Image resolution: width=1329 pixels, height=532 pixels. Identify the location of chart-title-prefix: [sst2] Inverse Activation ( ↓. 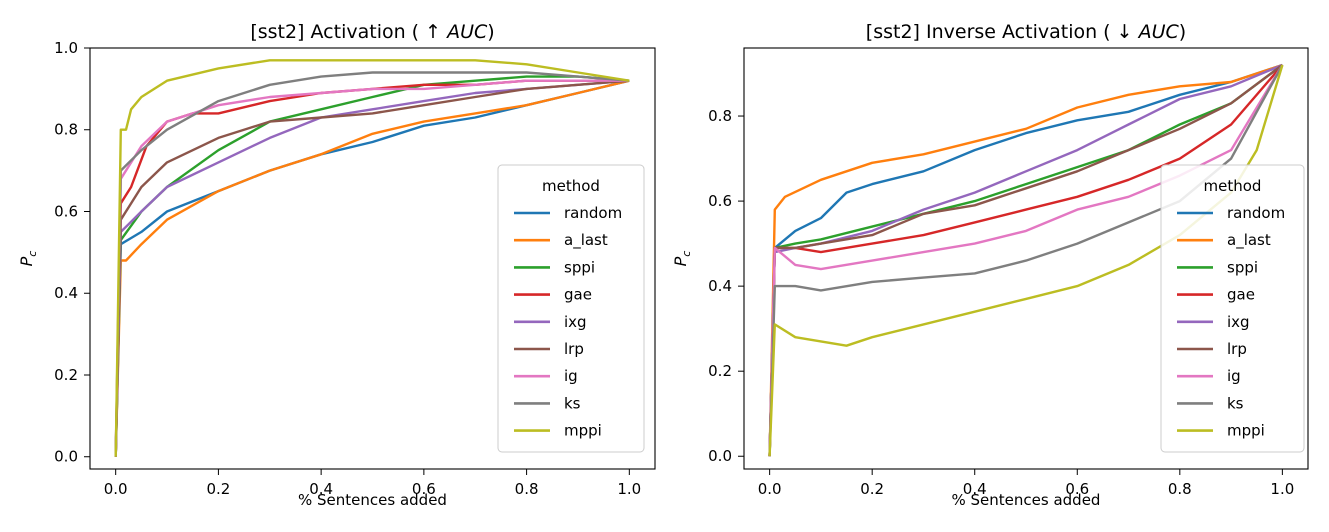
(1002, 32).